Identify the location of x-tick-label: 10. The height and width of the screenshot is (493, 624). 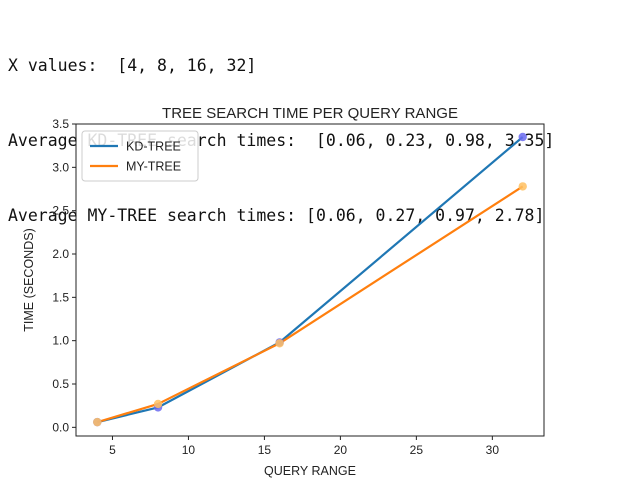
(189, 450).